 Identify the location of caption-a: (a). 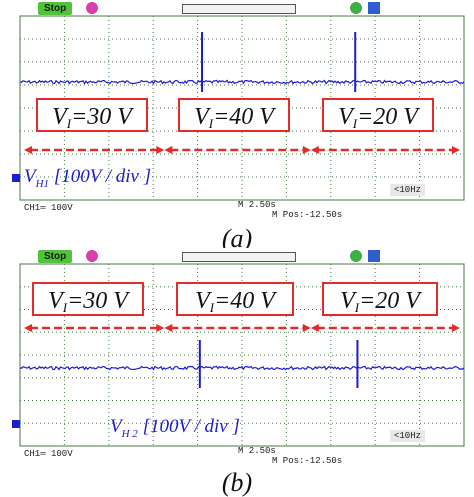
(237, 238).